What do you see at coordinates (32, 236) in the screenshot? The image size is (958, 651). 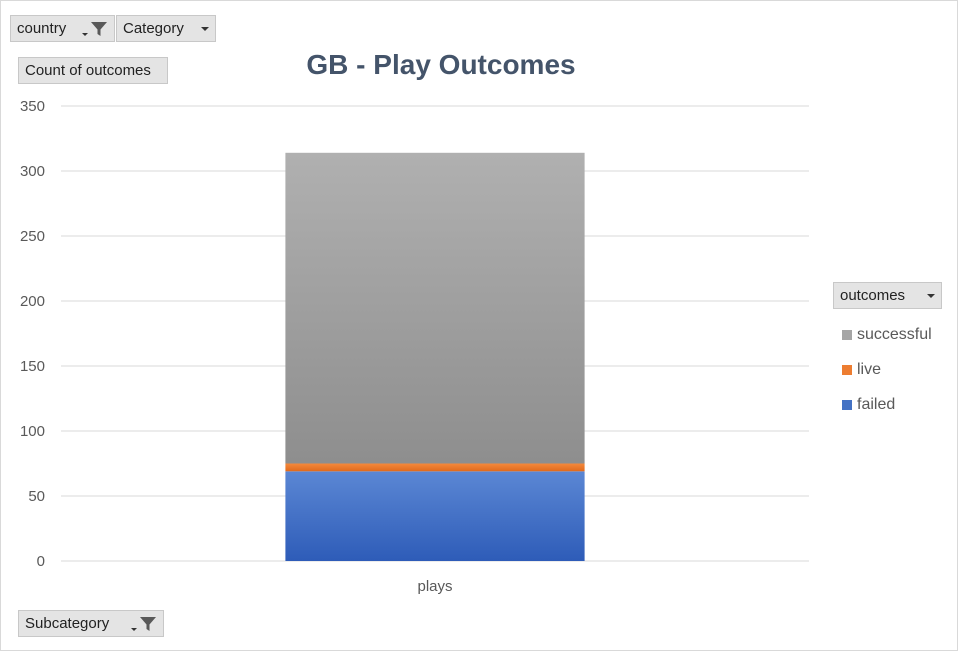 I see `y-tick-label: 250` at bounding box center [32, 236].